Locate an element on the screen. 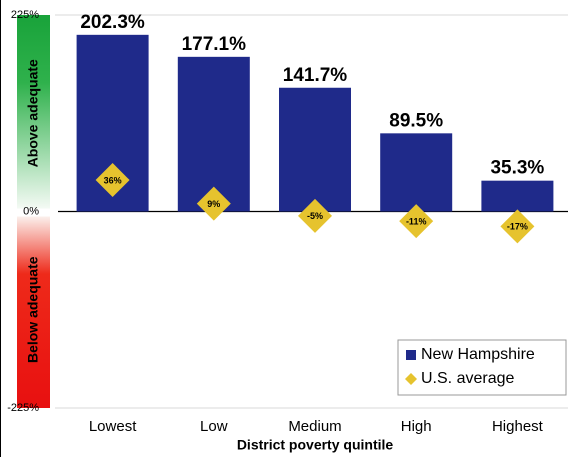 The width and height of the screenshot is (568, 457). marker-label: -11% is located at coordinates (416, 221).